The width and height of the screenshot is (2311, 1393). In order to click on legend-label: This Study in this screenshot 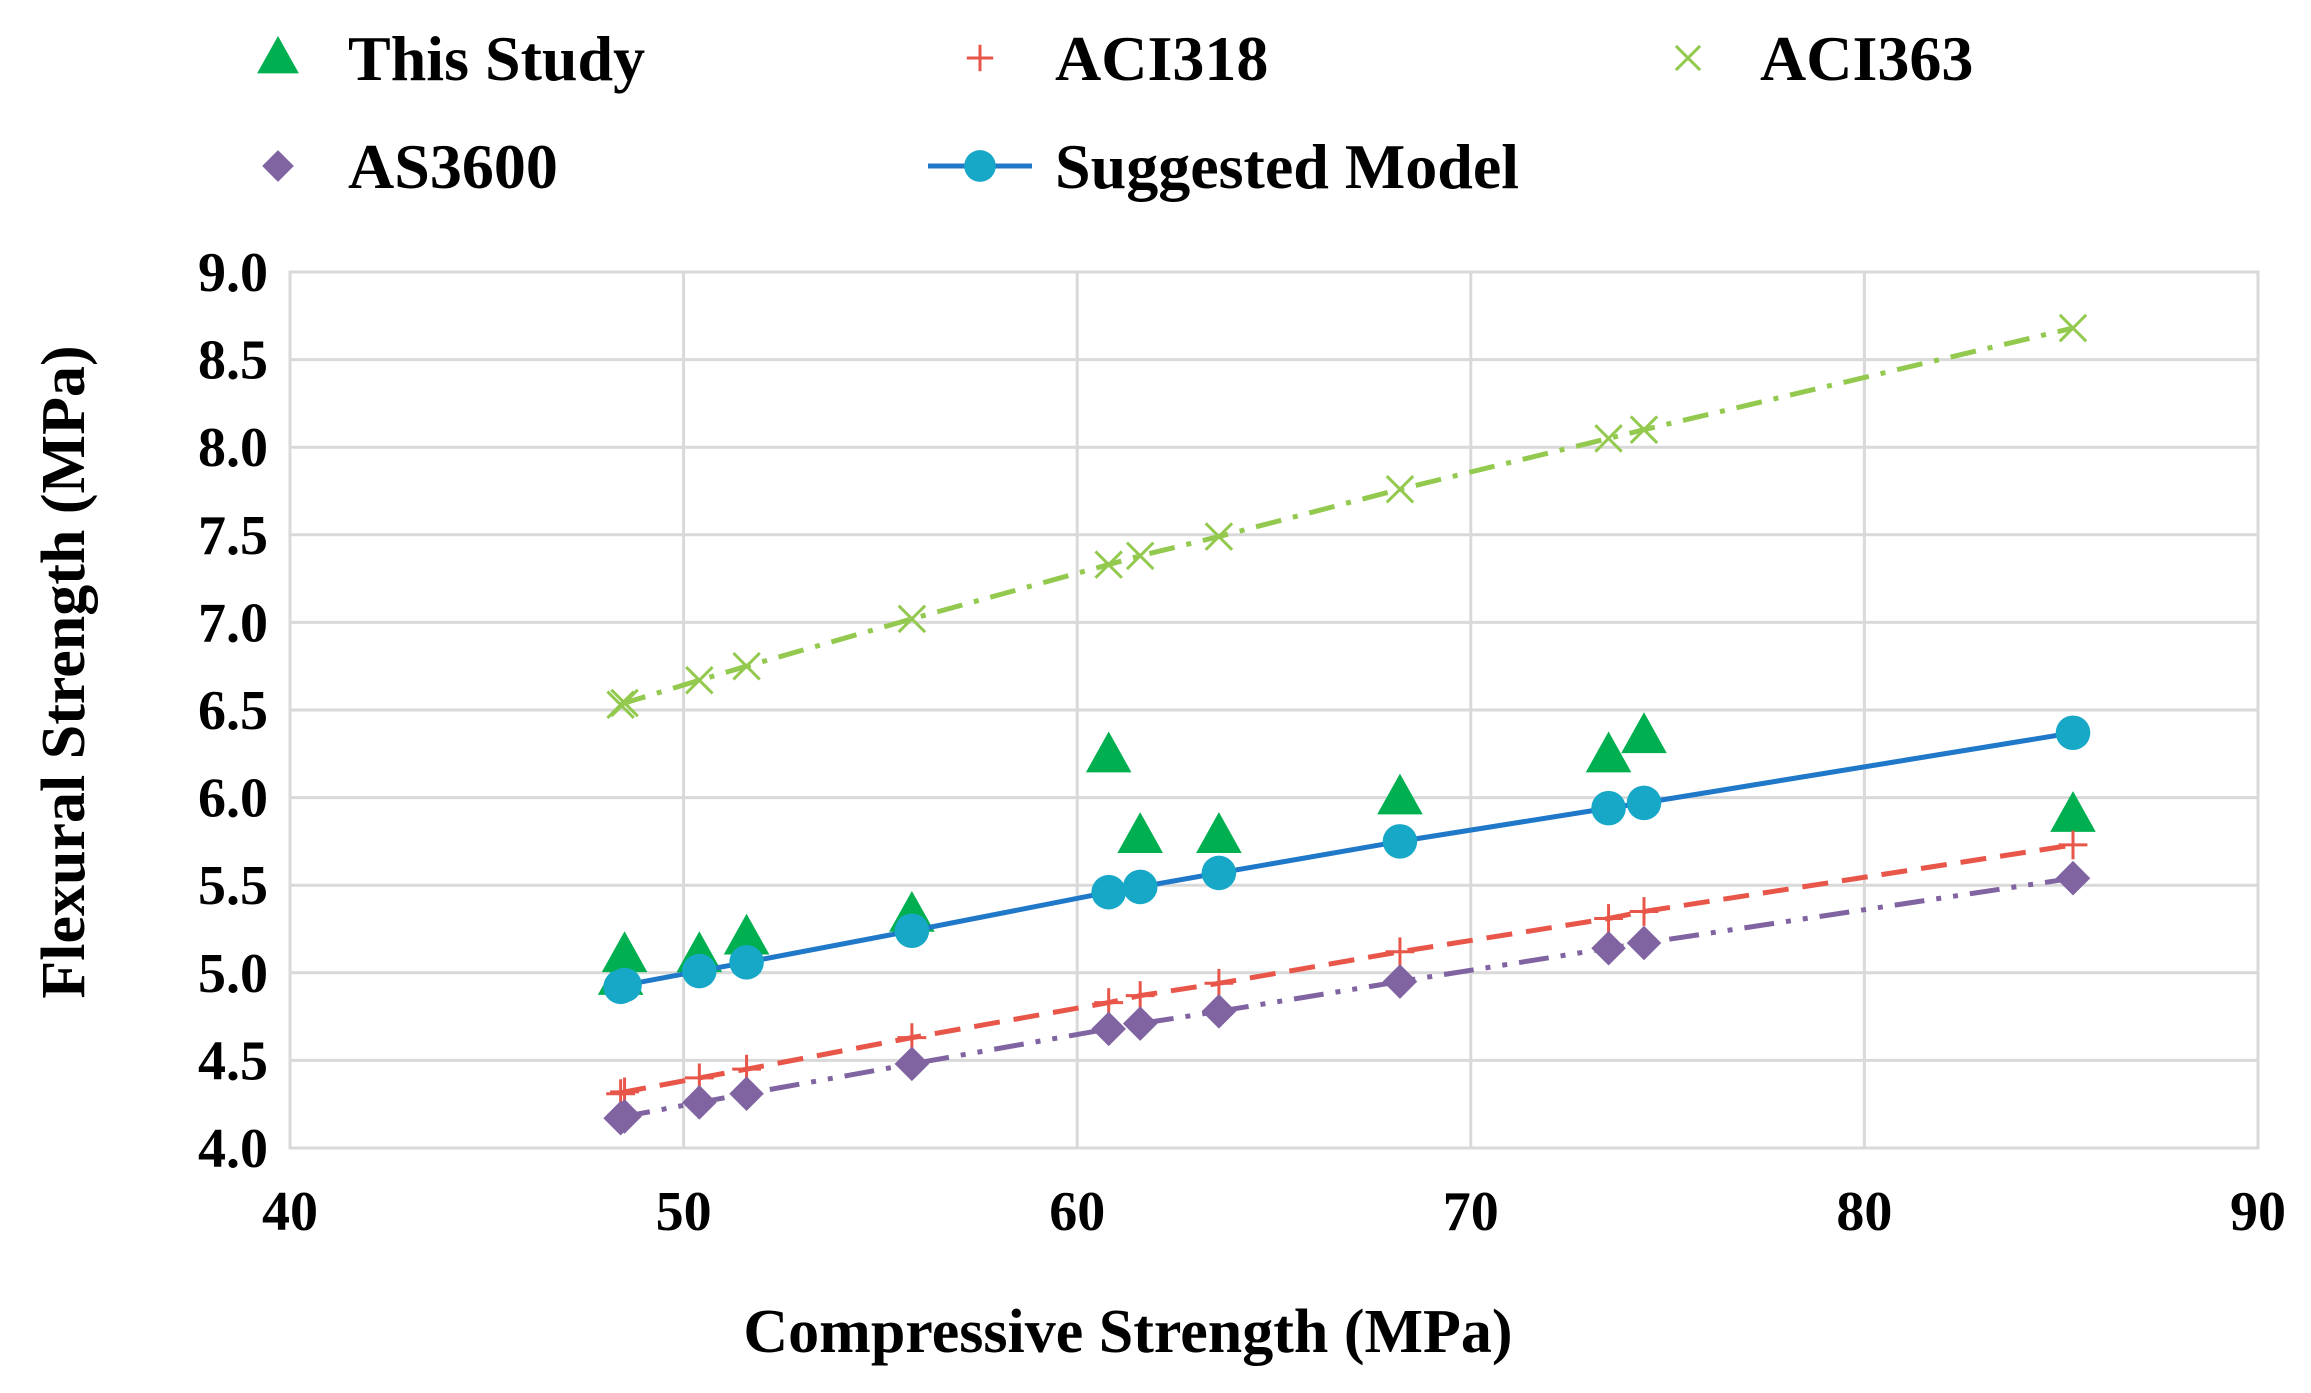, I will do `click(496, 58)`.